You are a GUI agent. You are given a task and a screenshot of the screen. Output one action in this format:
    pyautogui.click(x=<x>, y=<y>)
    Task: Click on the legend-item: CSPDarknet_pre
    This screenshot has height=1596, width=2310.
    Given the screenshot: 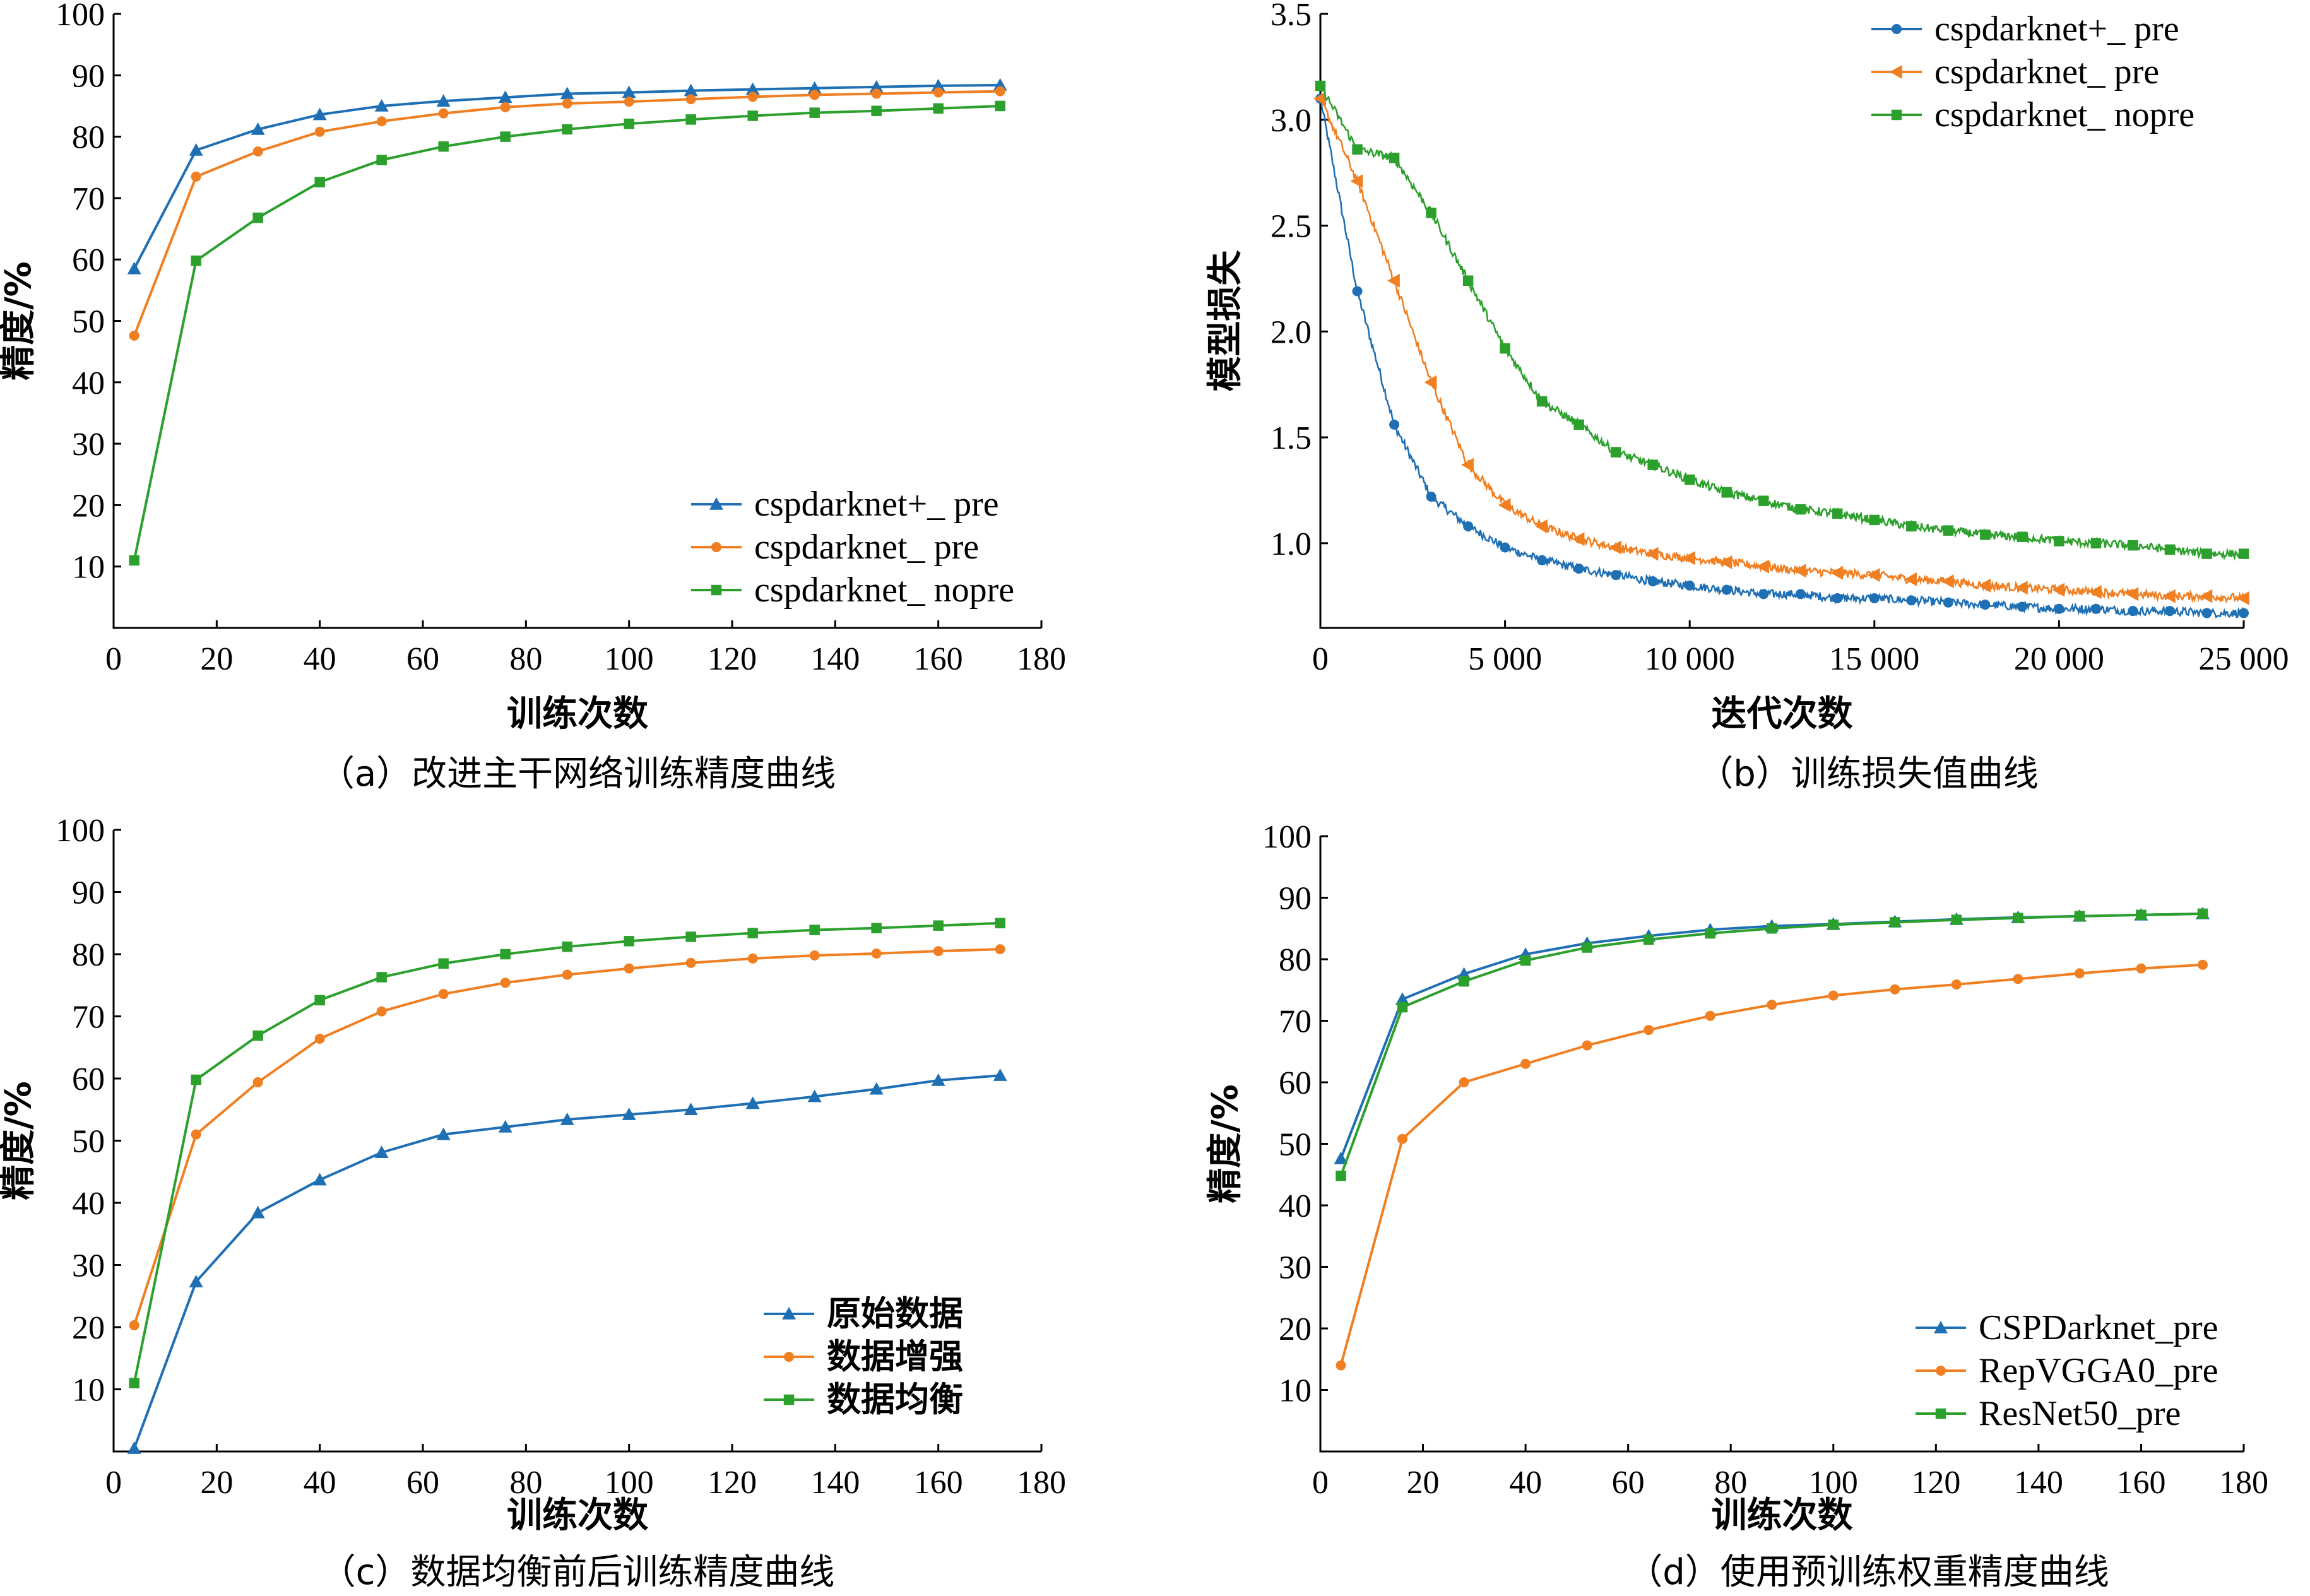 What is the action you would take?
    pyautogui.click(x=2067, y=1327)
    